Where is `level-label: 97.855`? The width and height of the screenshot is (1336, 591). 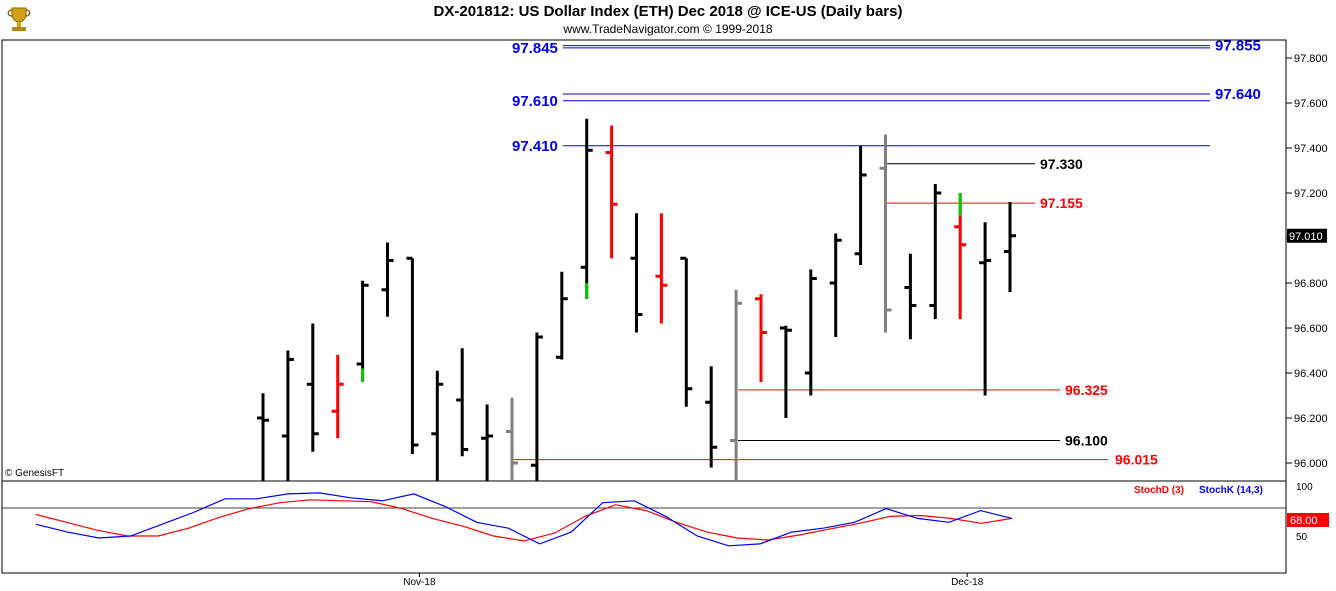 level-label: 97.855 is located at coordinates (1238, 46).